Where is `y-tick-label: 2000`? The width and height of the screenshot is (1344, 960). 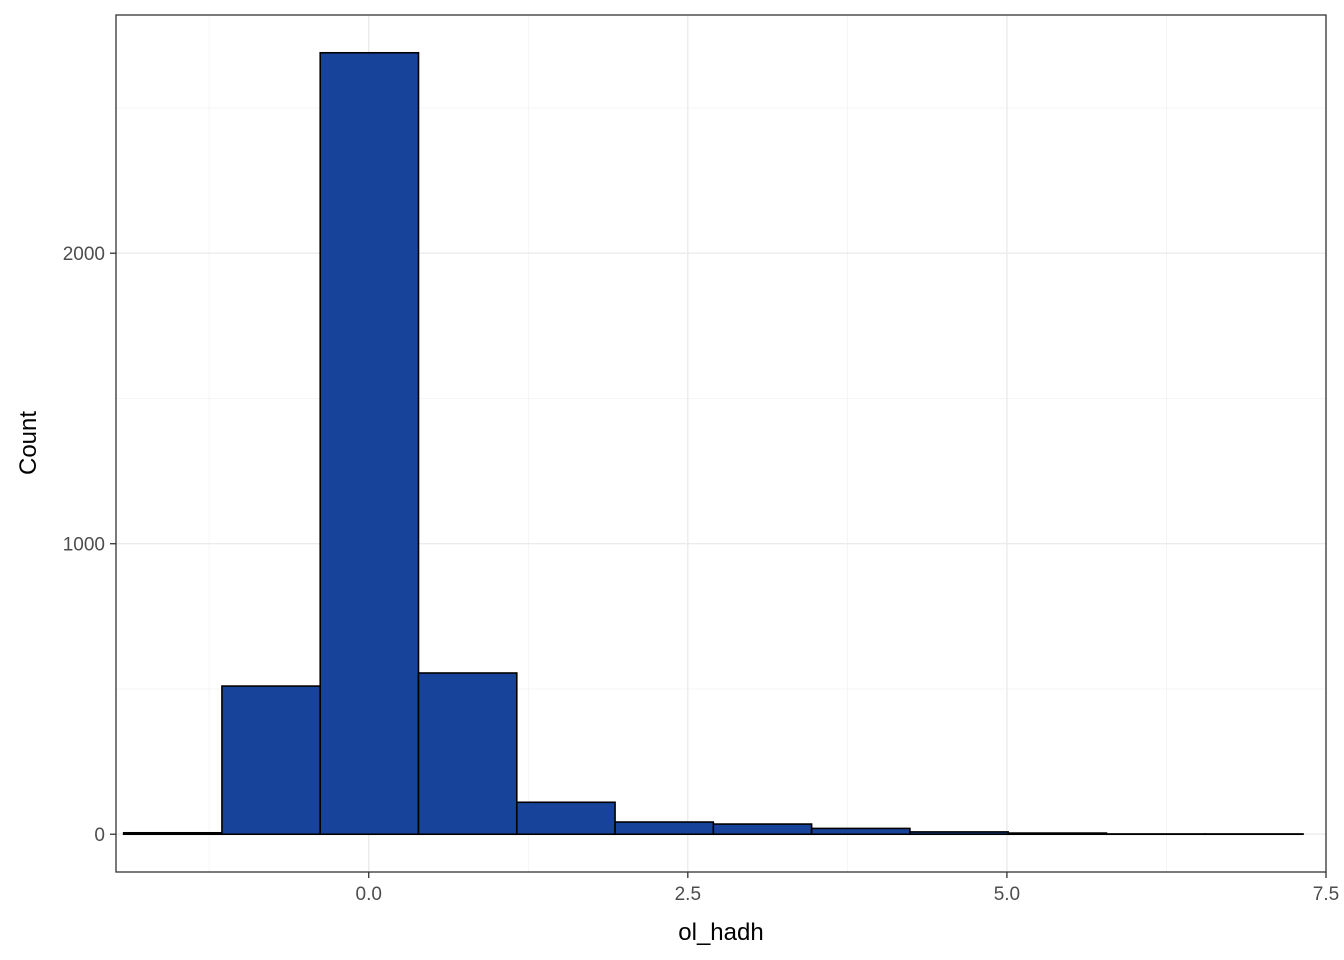
y-tick-label: 2000 is located at coordinates (84, 254).